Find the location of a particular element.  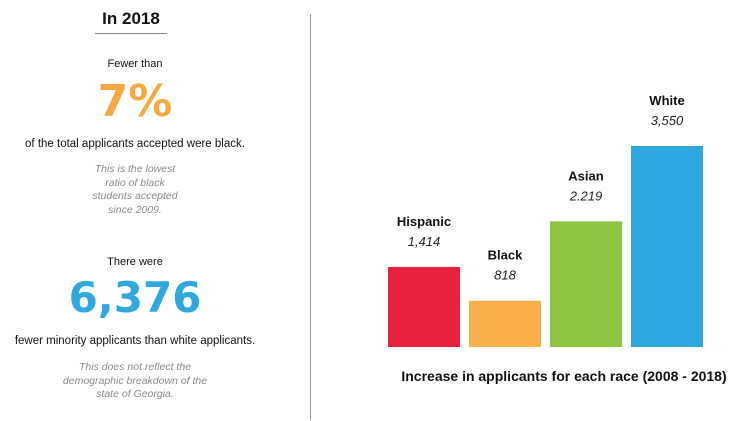

bar-category-label: Asian is located at coordinates (585, 175).